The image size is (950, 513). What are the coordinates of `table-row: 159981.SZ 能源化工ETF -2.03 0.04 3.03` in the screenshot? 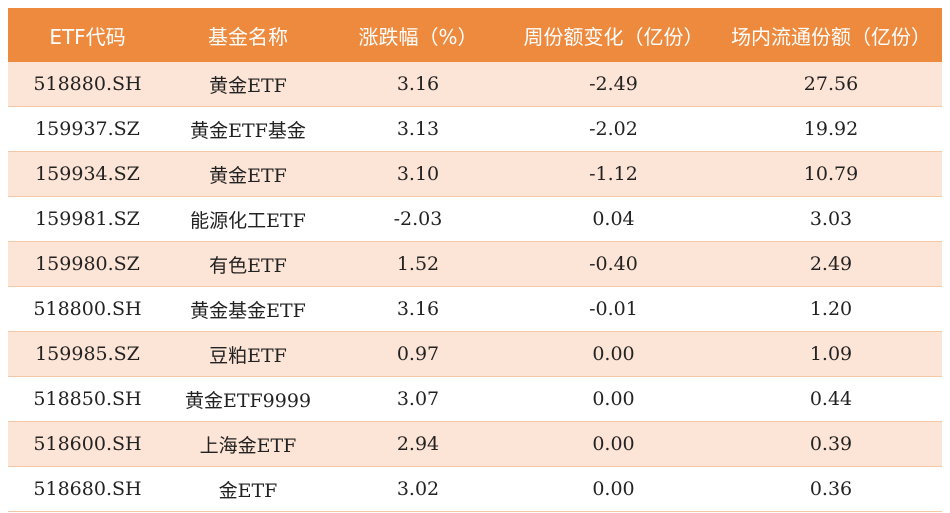 It's located at (475, 219).